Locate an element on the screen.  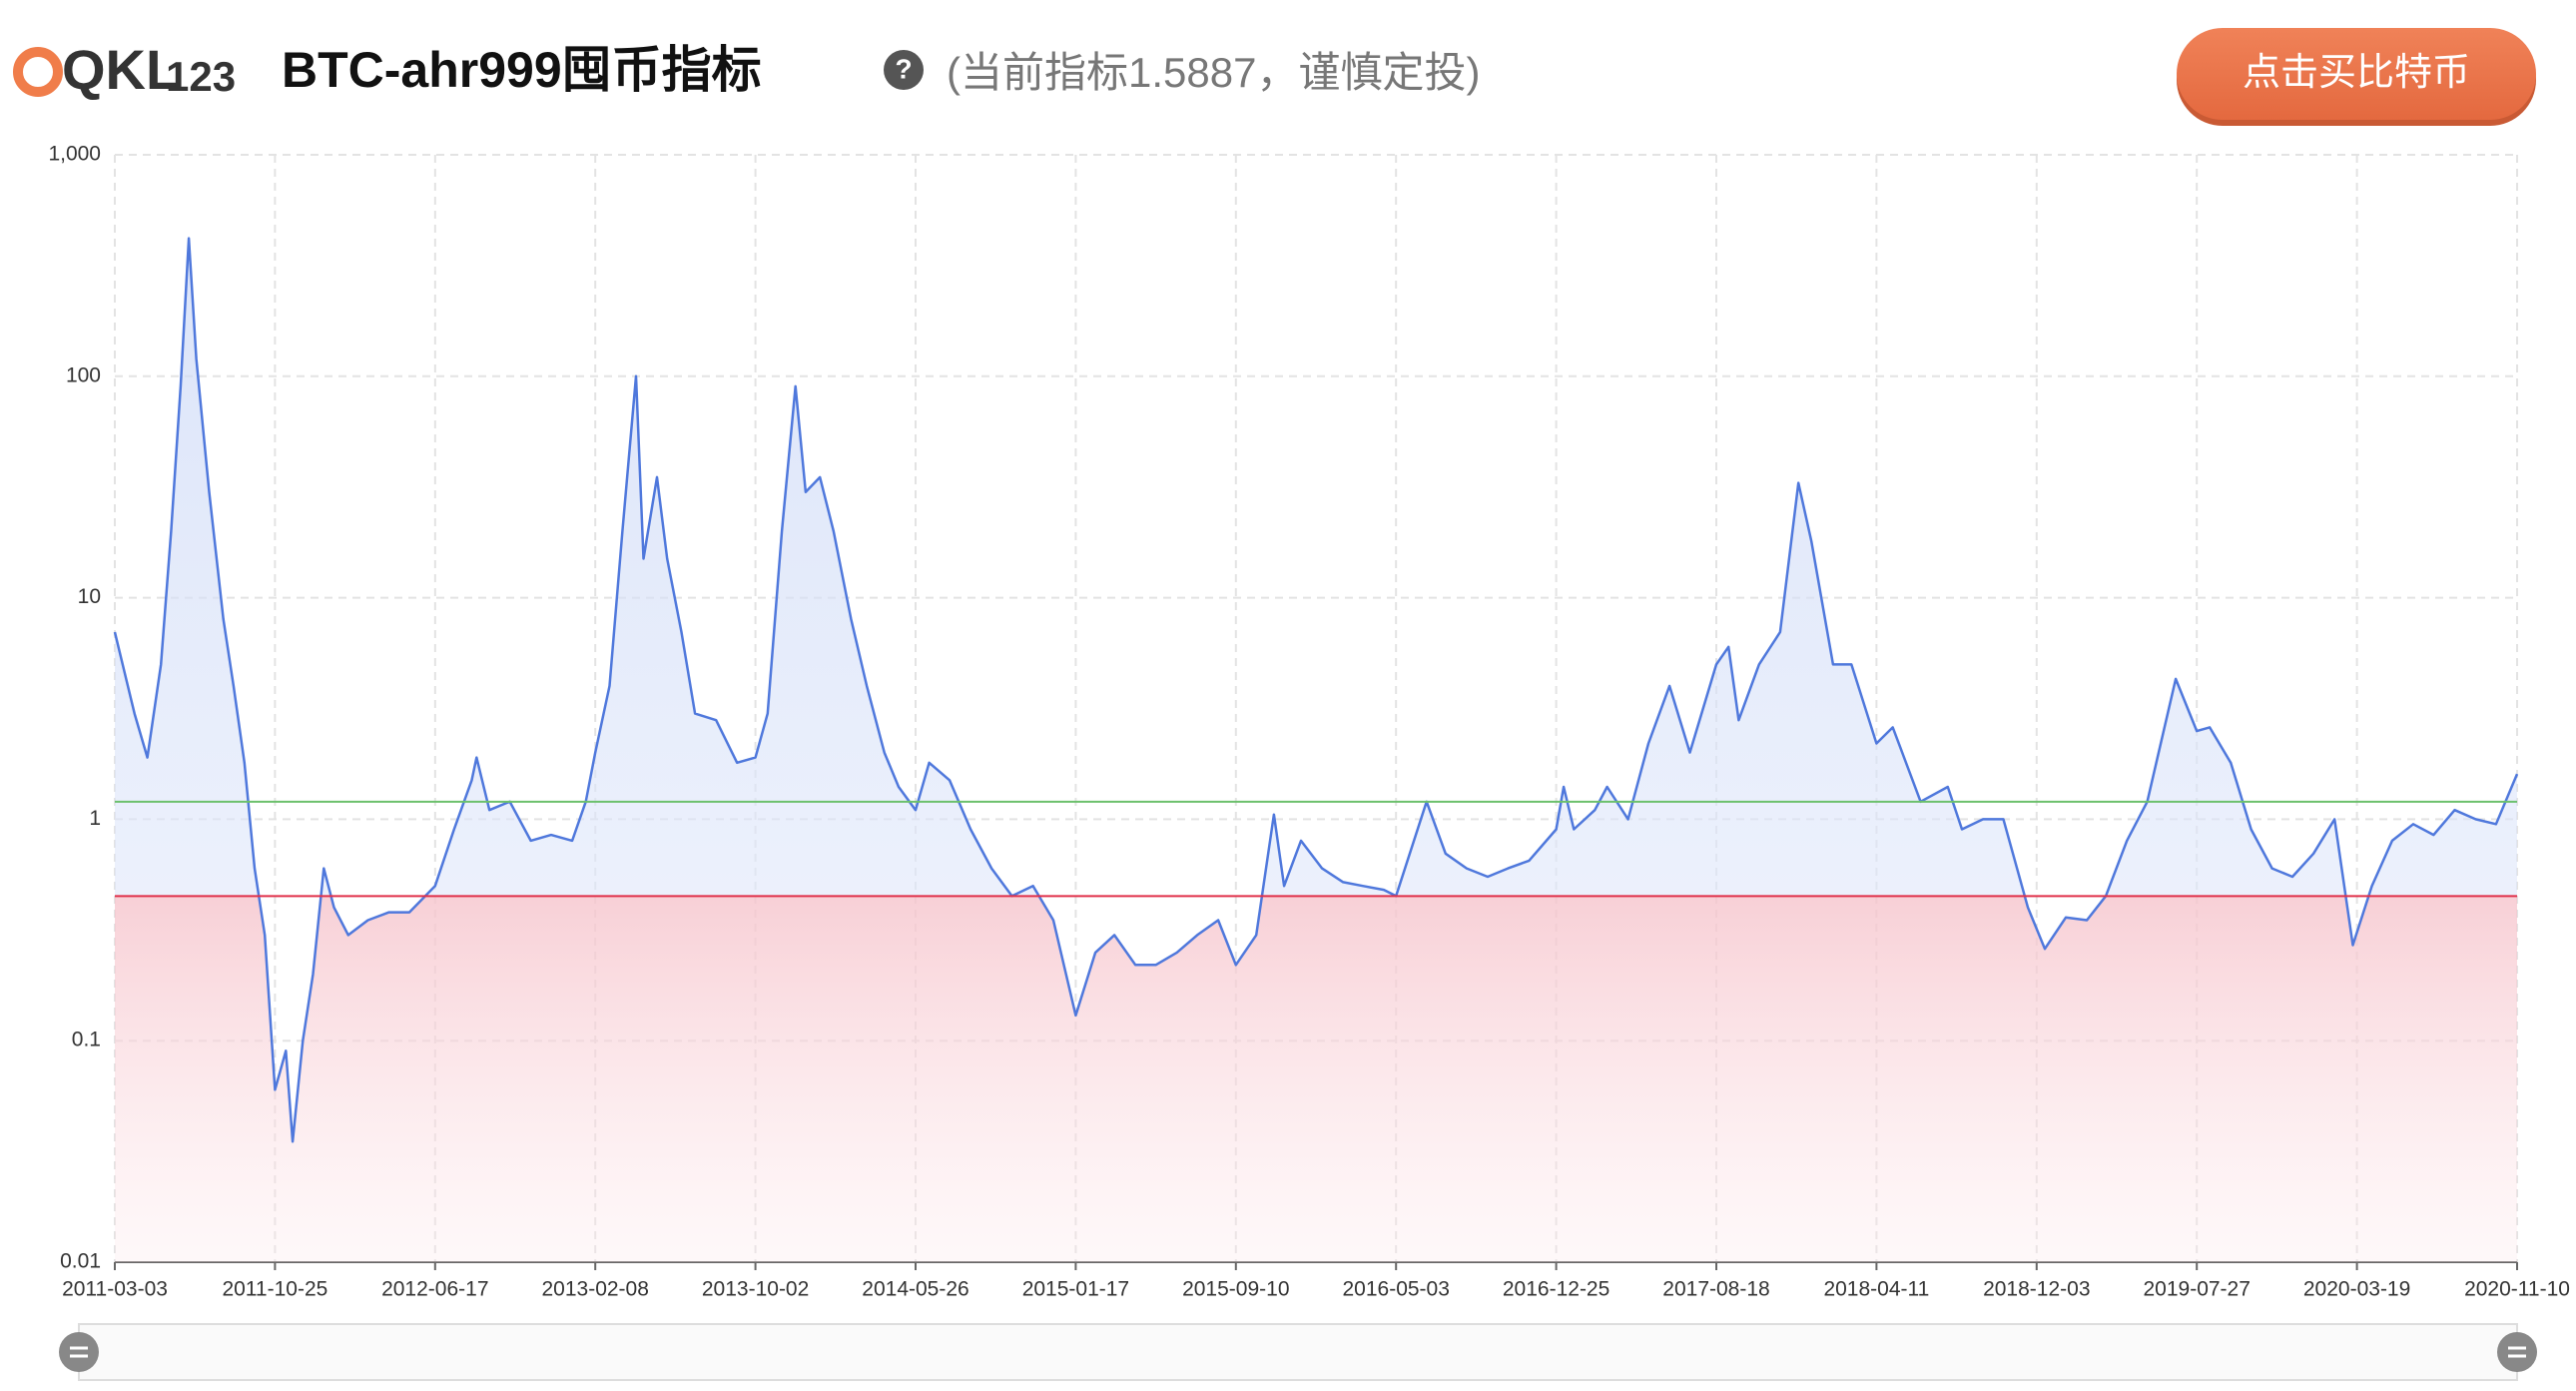
zoom-slider is located at coordinates (1298, 1352).